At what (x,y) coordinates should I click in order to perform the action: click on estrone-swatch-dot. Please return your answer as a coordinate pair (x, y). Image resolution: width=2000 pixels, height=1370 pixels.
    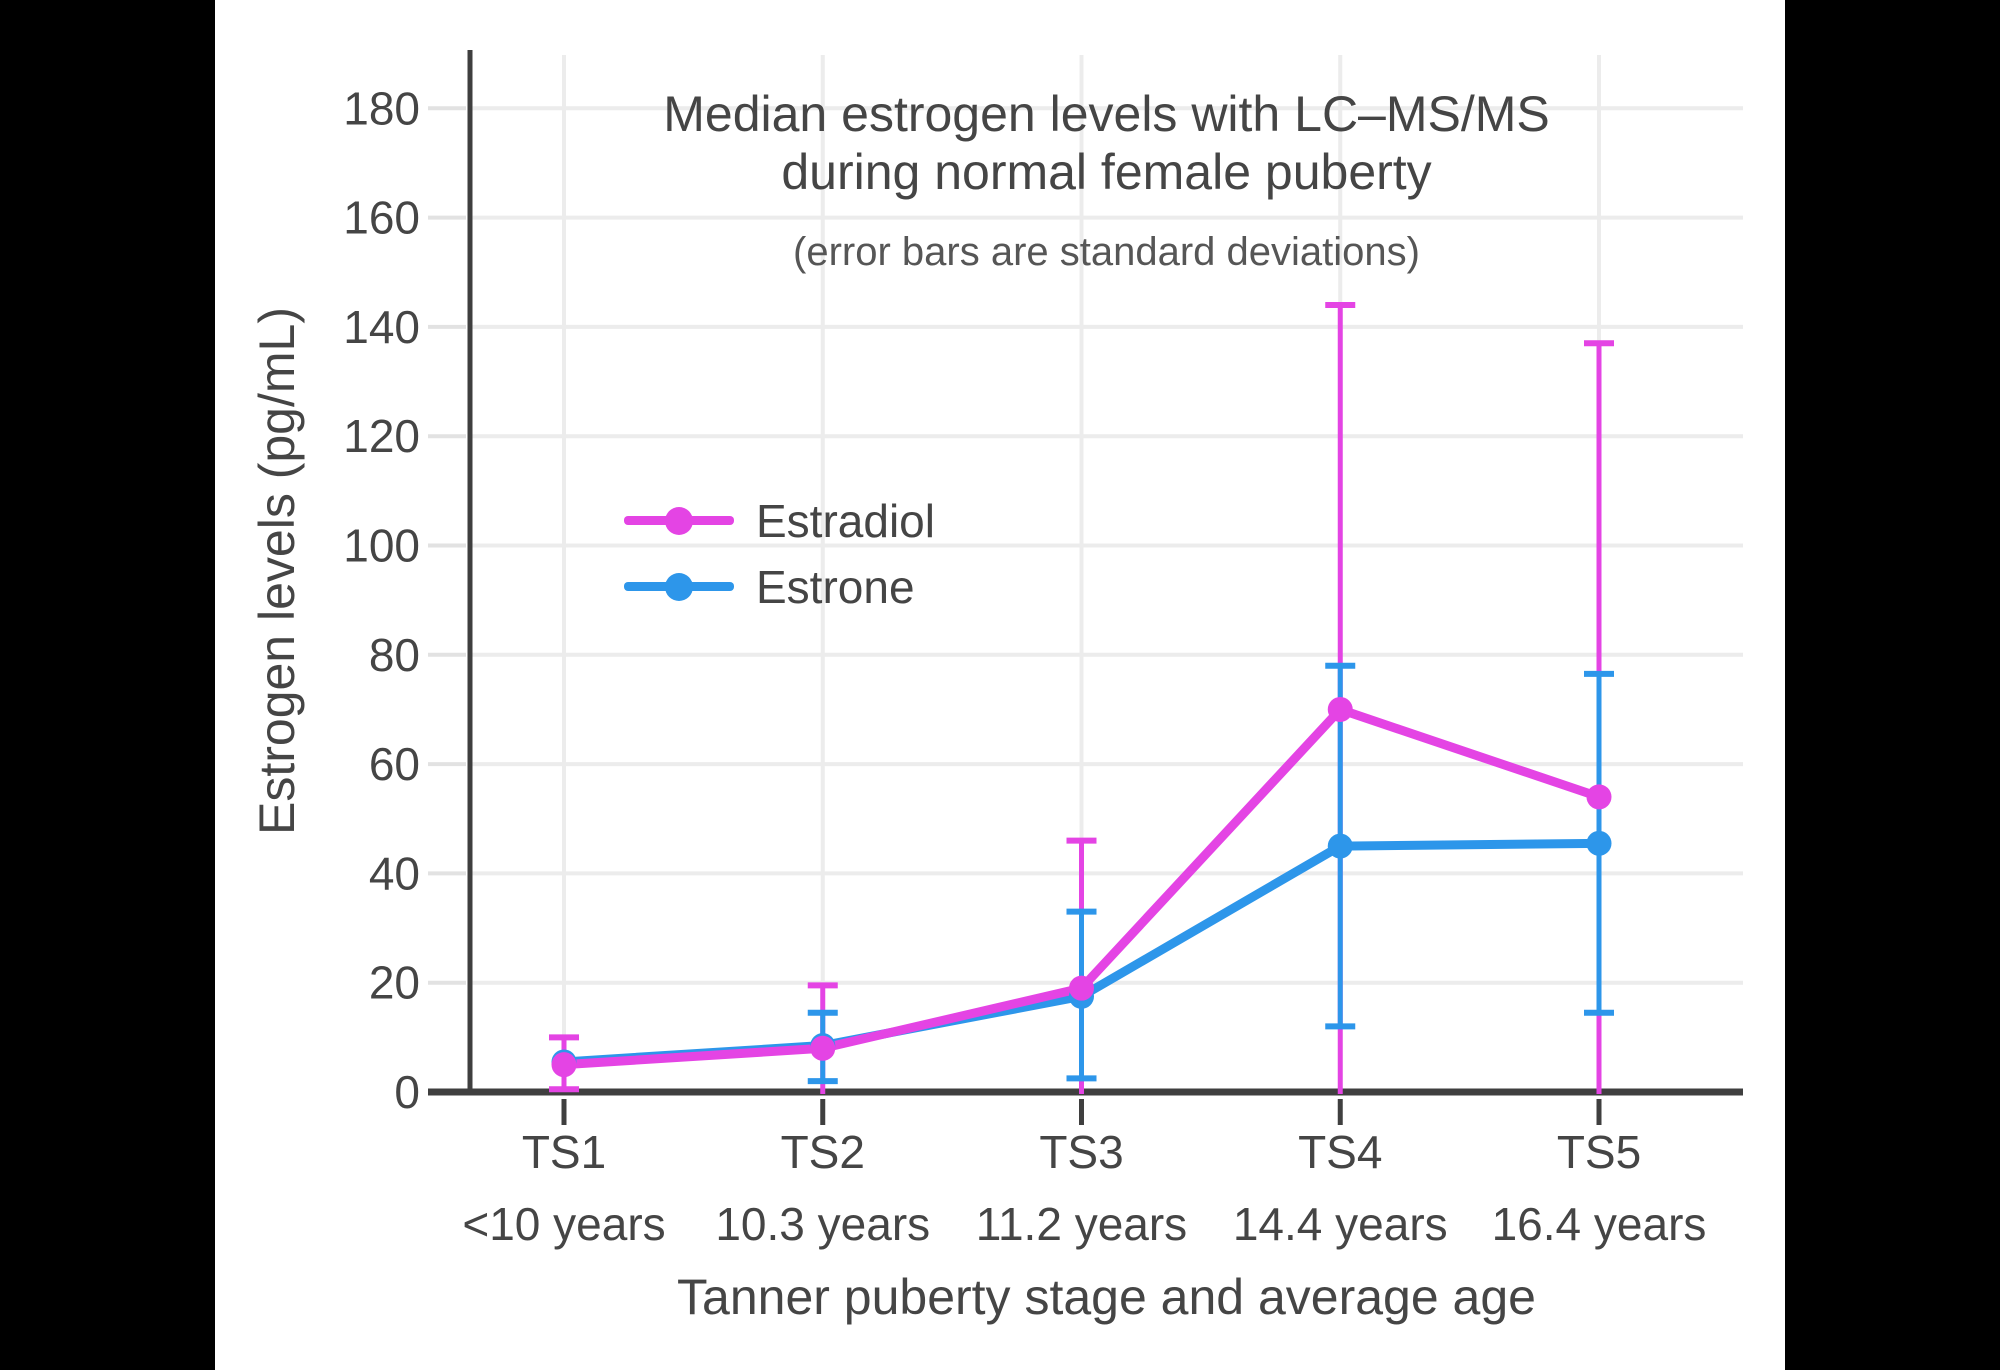
    Looking at the image, I should click on (679, 587).